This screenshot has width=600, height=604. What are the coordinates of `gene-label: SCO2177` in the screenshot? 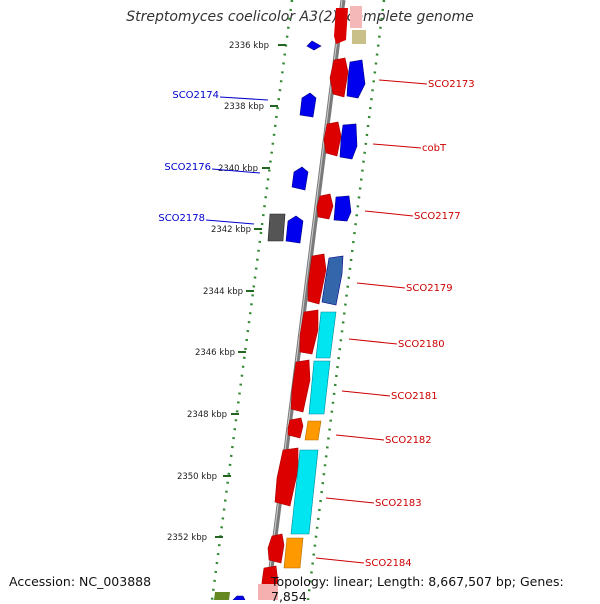 It's located at (437, 216).